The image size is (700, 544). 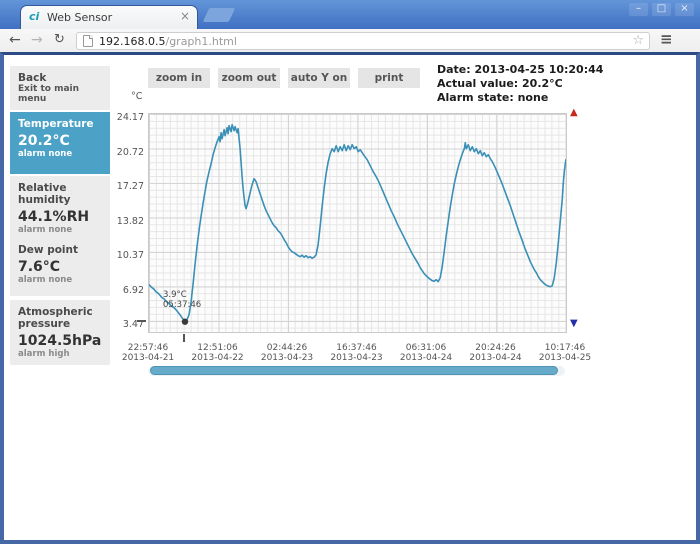 I want to click on maximize-icon: □, so click(x=661, y=9).